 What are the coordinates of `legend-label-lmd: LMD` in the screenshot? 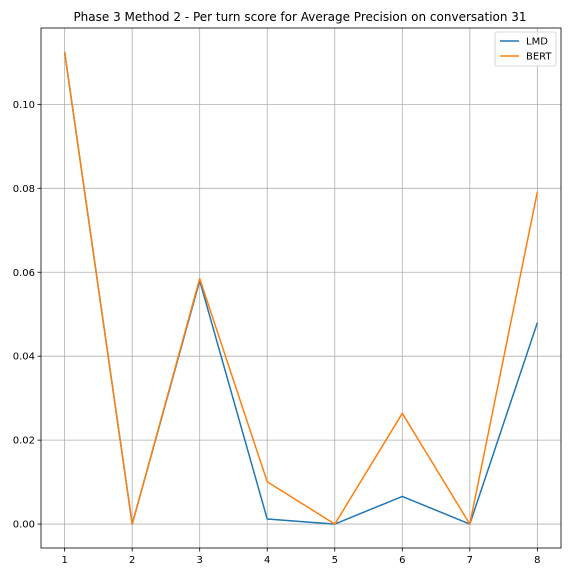 It's located at (537, 42).